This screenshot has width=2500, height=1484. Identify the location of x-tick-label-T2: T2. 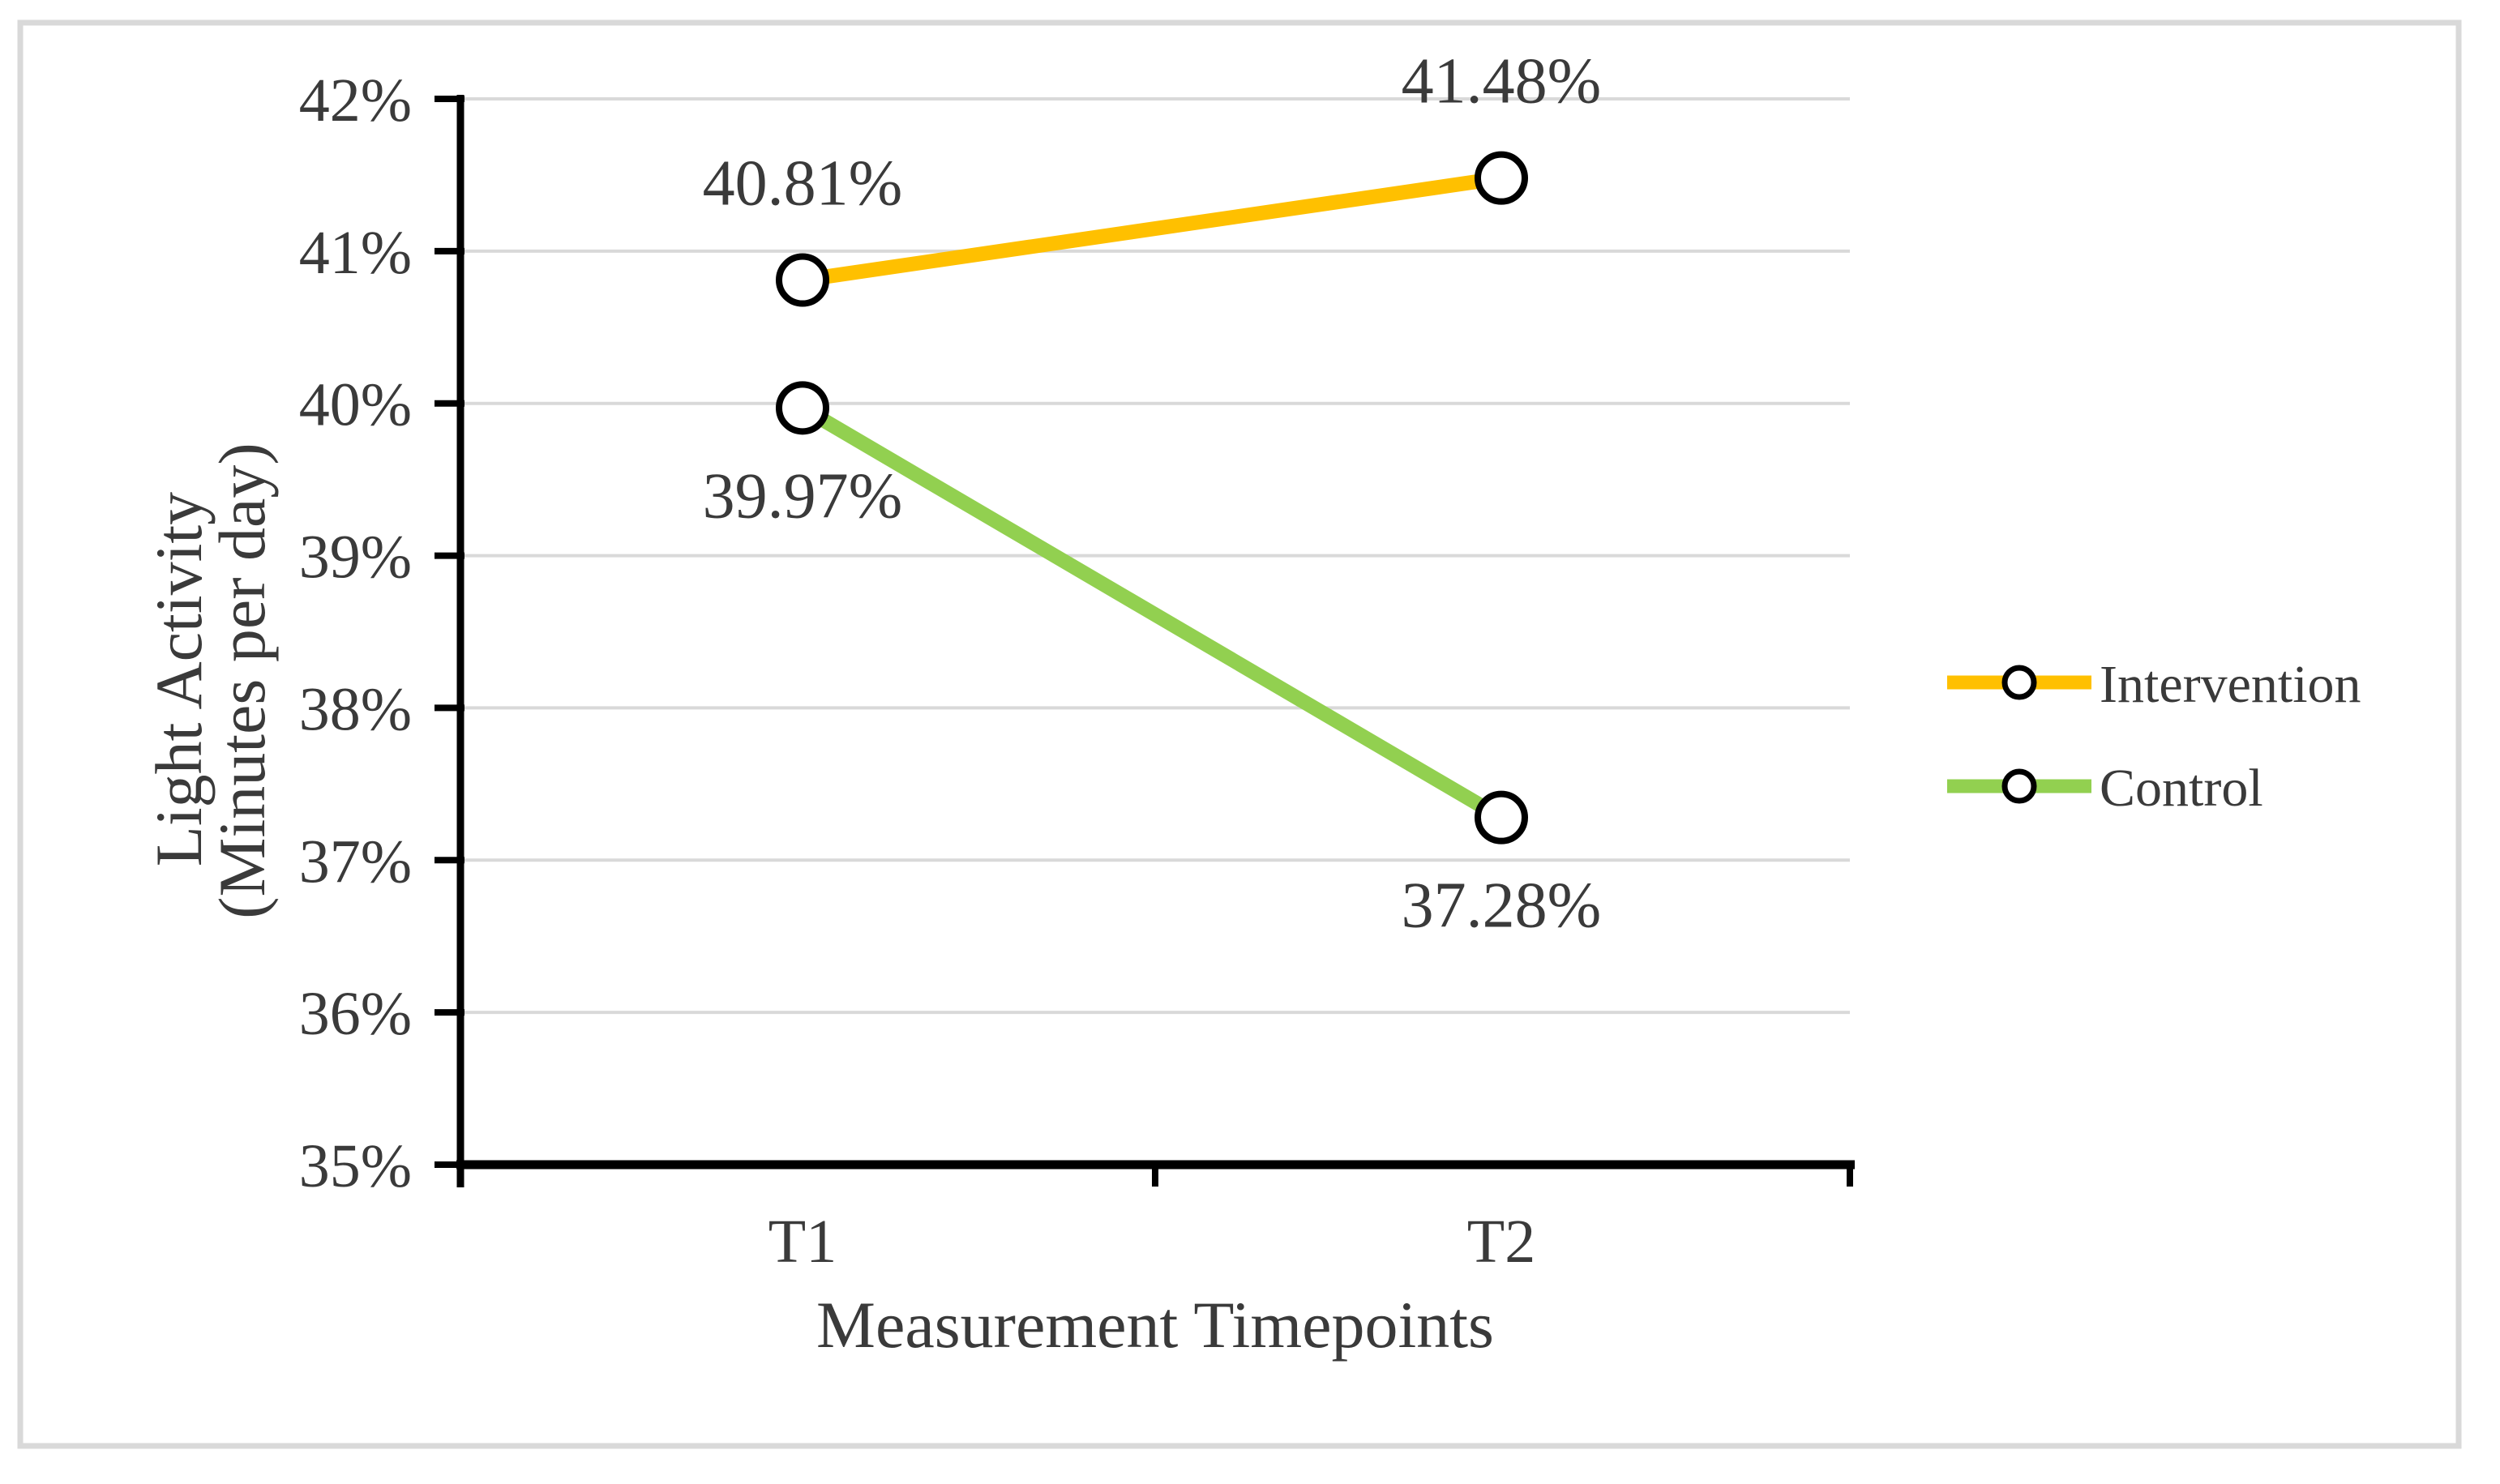
(1501, 1242).